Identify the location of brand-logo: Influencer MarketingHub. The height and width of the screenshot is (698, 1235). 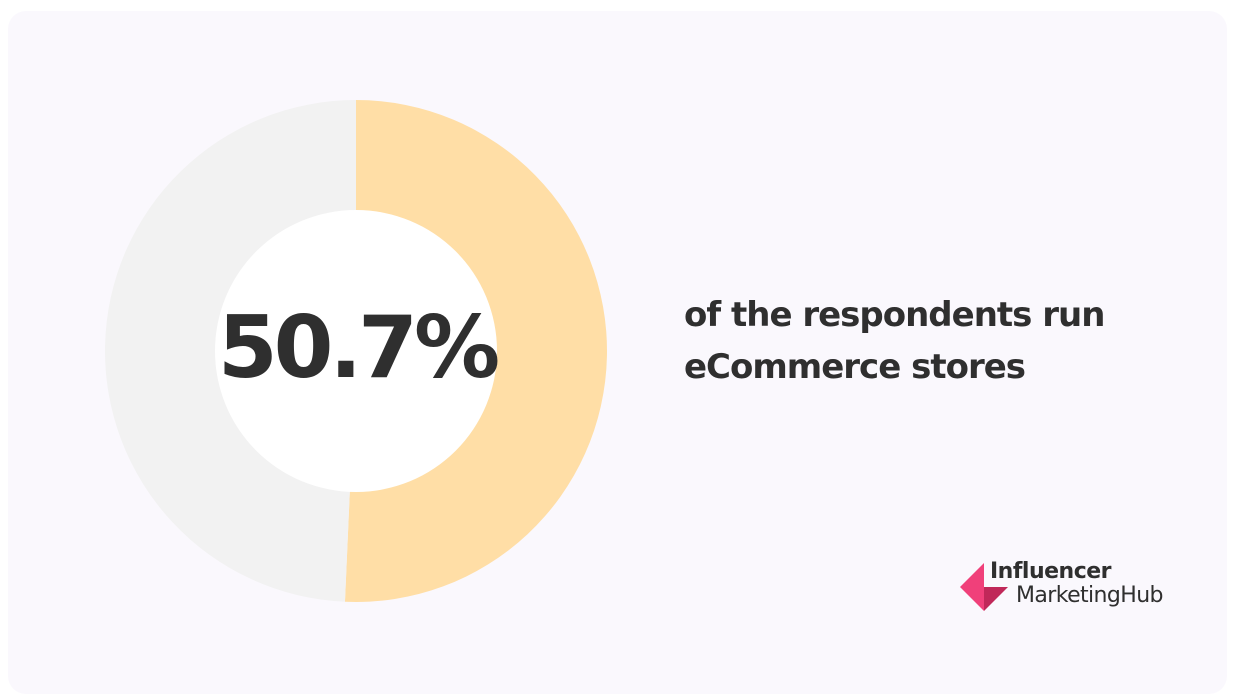
(1085, 588).